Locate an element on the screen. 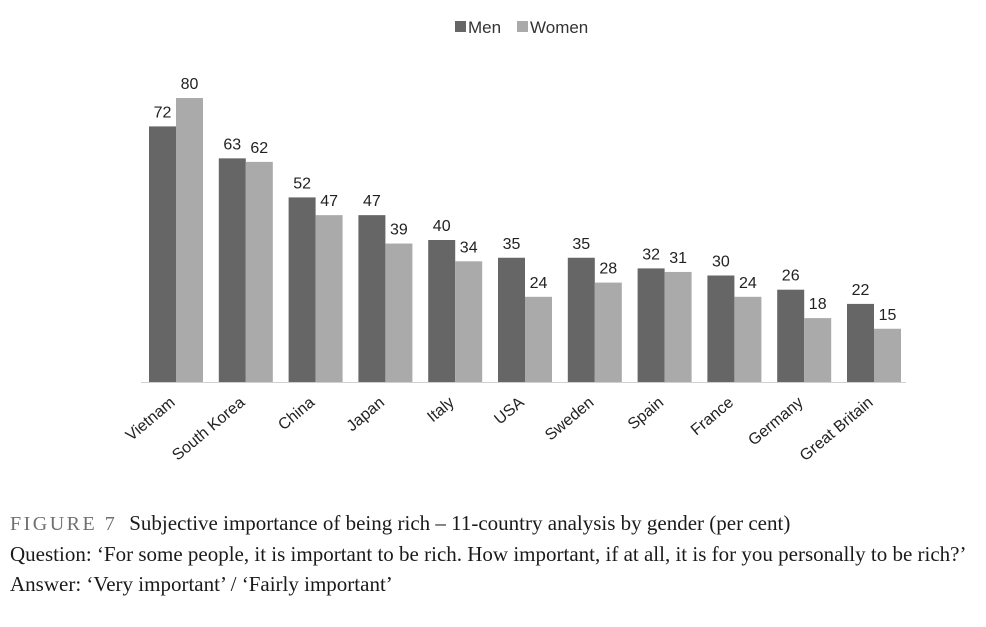  bar-usa-men is located at coordinates (511, 319).